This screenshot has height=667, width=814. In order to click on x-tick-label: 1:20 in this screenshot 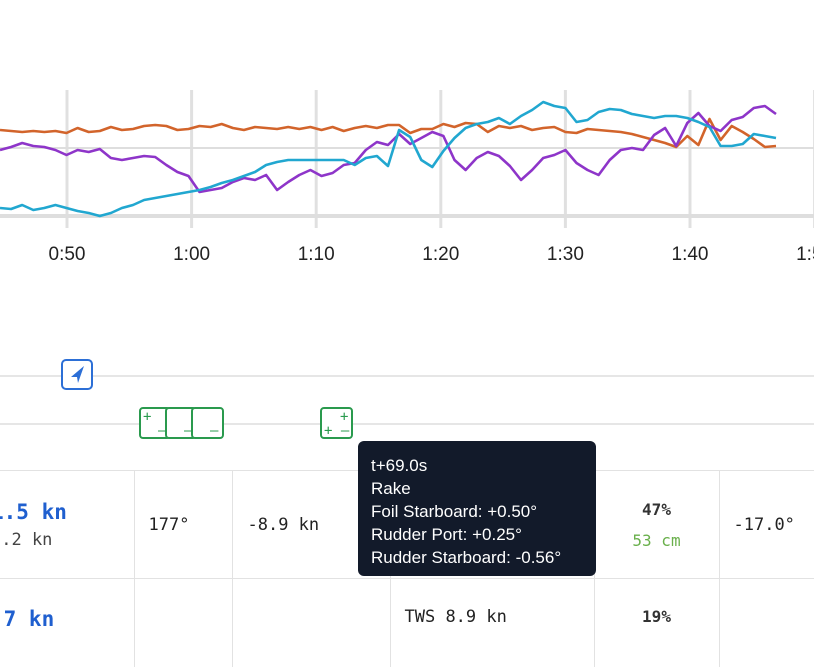, I will do `click(440, 254)`.